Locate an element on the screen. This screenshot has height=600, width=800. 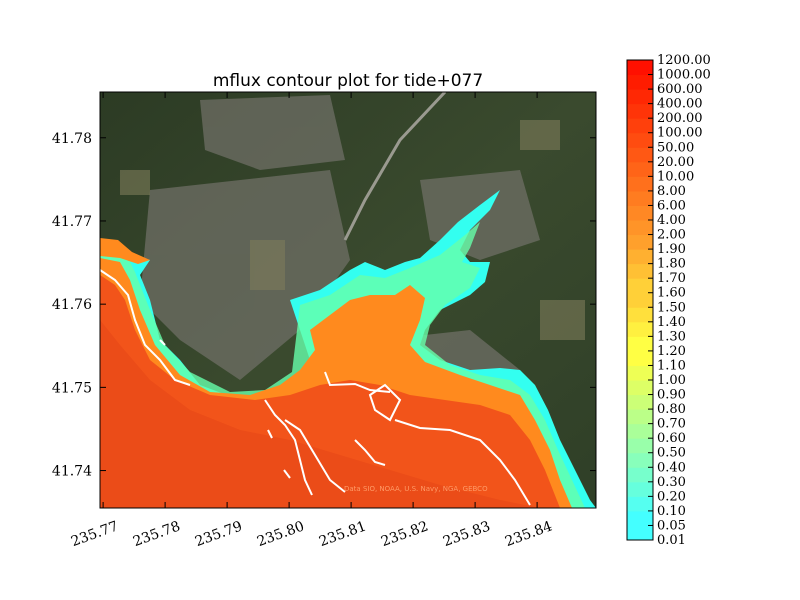
colorbar-label: 1.10 is located at coordinates (671, 365).